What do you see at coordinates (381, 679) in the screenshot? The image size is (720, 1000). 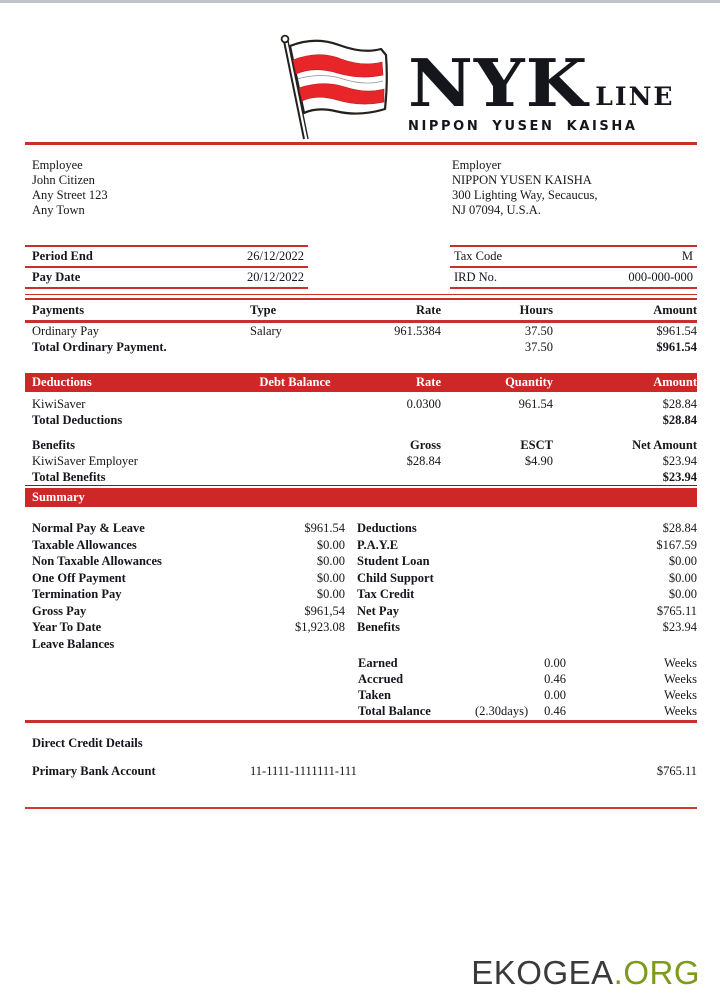 I see `leave-row-label: Accrued` at bounding box center [381, 679].